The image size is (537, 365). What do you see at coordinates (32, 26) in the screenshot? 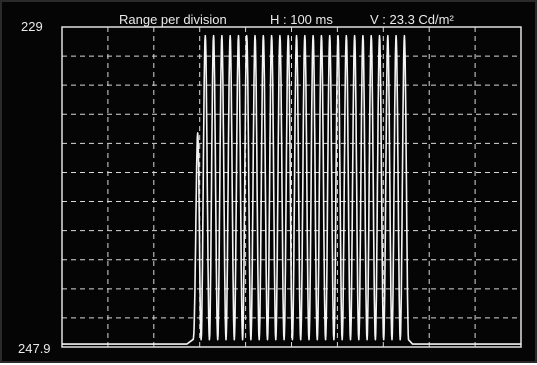
I see `y-axis-max-label: 229` at bounding box center [32, 26].